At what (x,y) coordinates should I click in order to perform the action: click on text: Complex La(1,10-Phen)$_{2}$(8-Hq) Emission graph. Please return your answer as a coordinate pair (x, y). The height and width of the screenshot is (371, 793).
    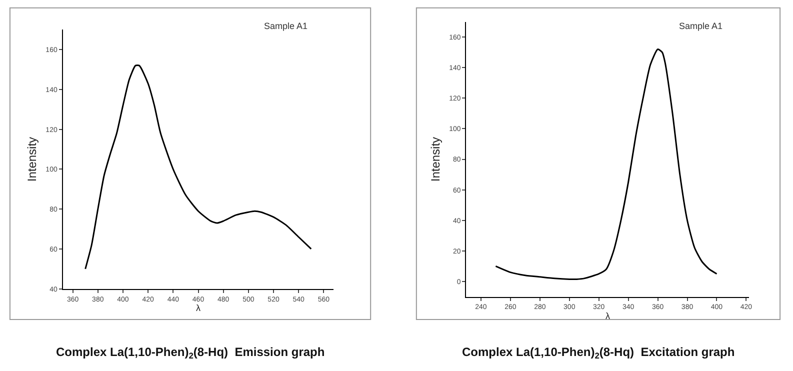
    Looking at the image, I should click on (190, 353).